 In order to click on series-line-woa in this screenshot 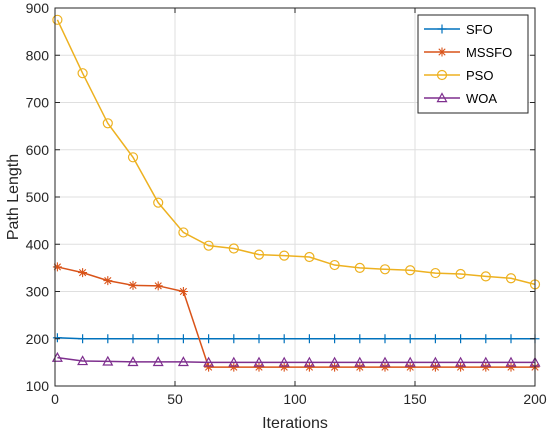, I will do `click(296, 360)`.